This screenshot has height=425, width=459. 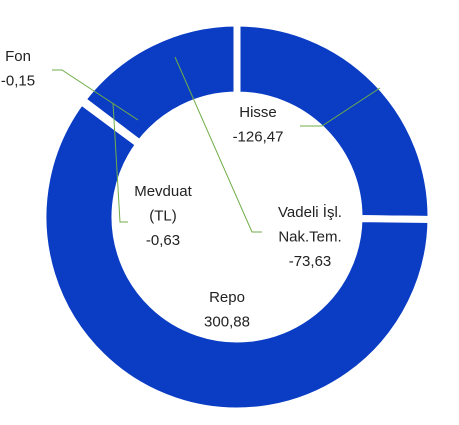 I want to click on category-label: Nak.Tem., so click(x=309, y=236).